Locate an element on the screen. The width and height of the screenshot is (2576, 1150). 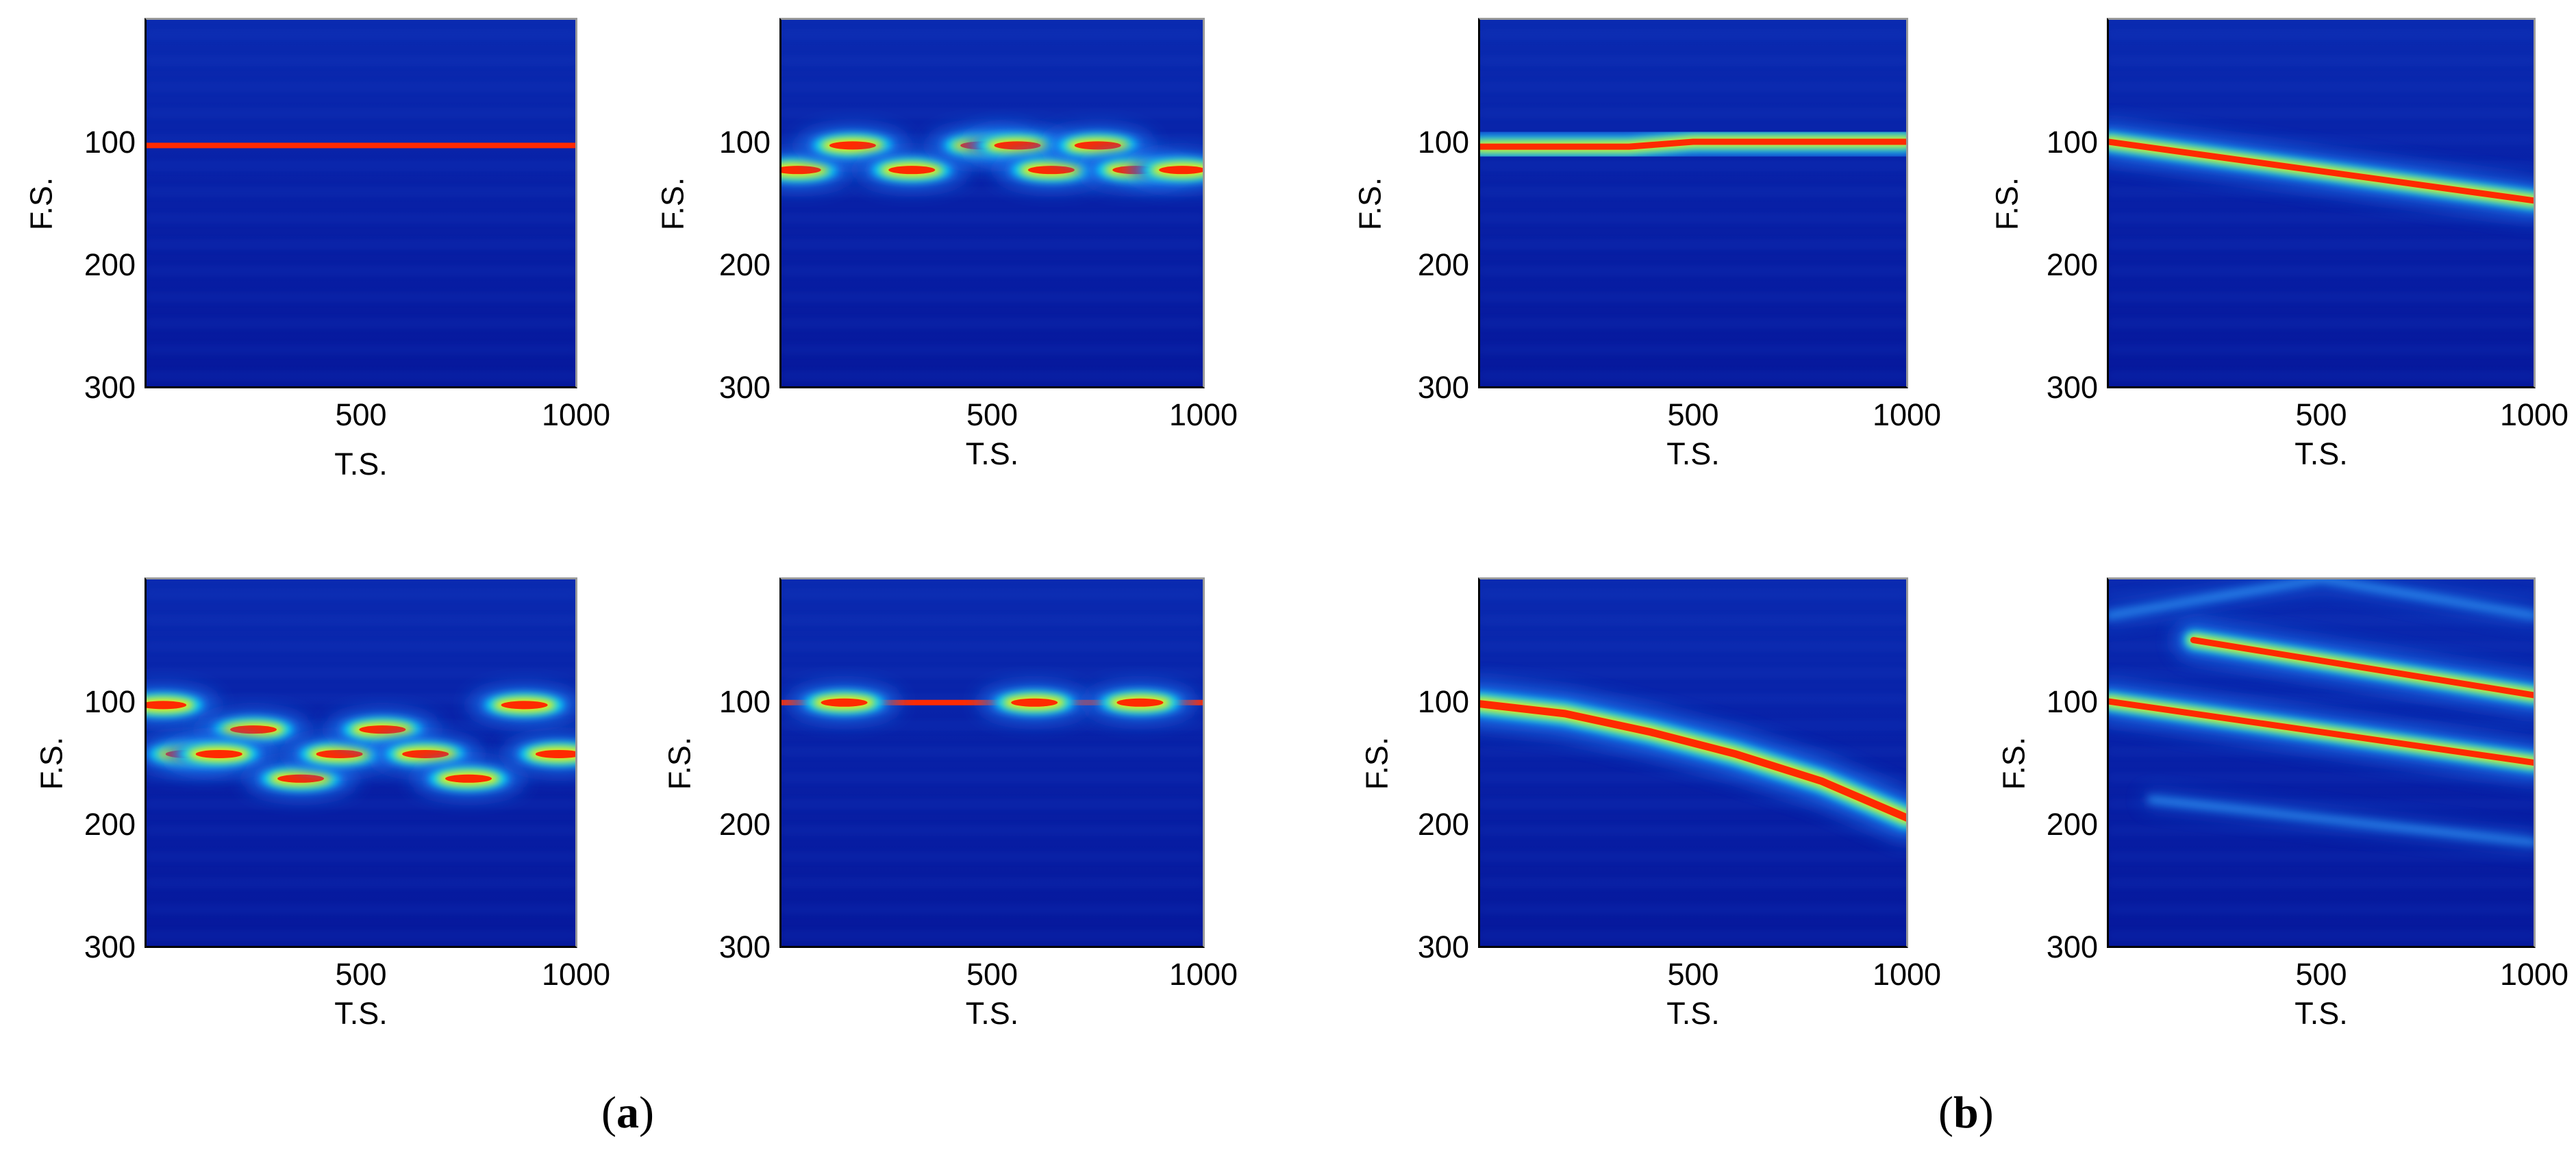
x-tick-label: 500 is located at coordinates (992, 974).